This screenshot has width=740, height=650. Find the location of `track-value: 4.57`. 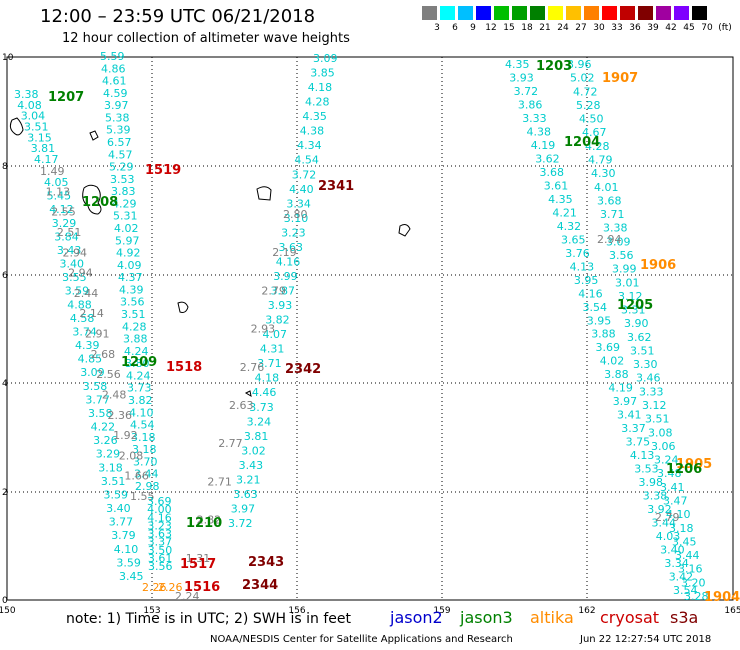

track-value: 4.57 is located at coordinates (120, 154).